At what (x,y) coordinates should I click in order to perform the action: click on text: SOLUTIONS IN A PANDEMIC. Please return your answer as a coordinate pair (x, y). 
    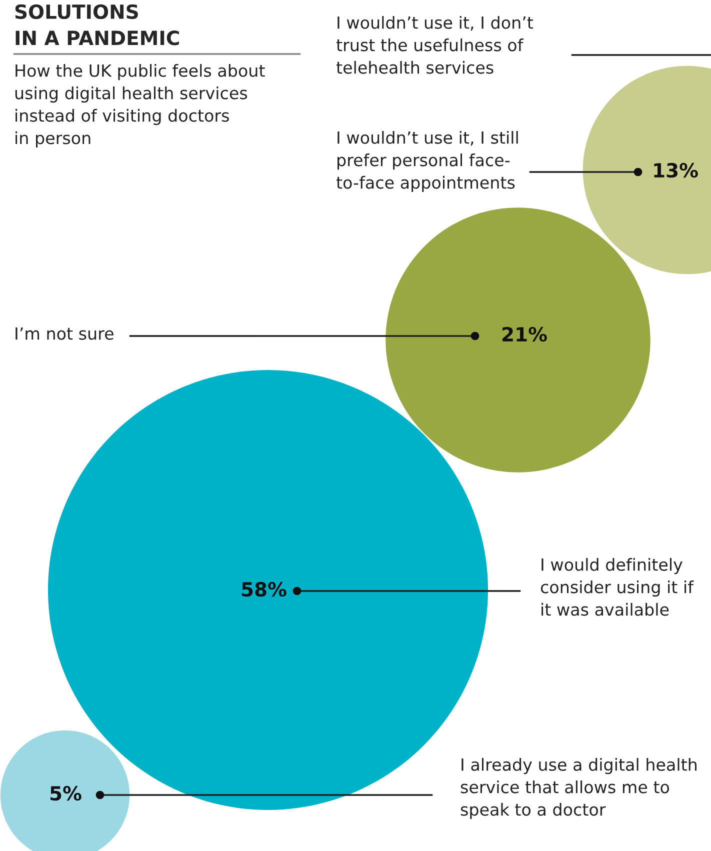
    Looking at the image, I should click on (97, 25).